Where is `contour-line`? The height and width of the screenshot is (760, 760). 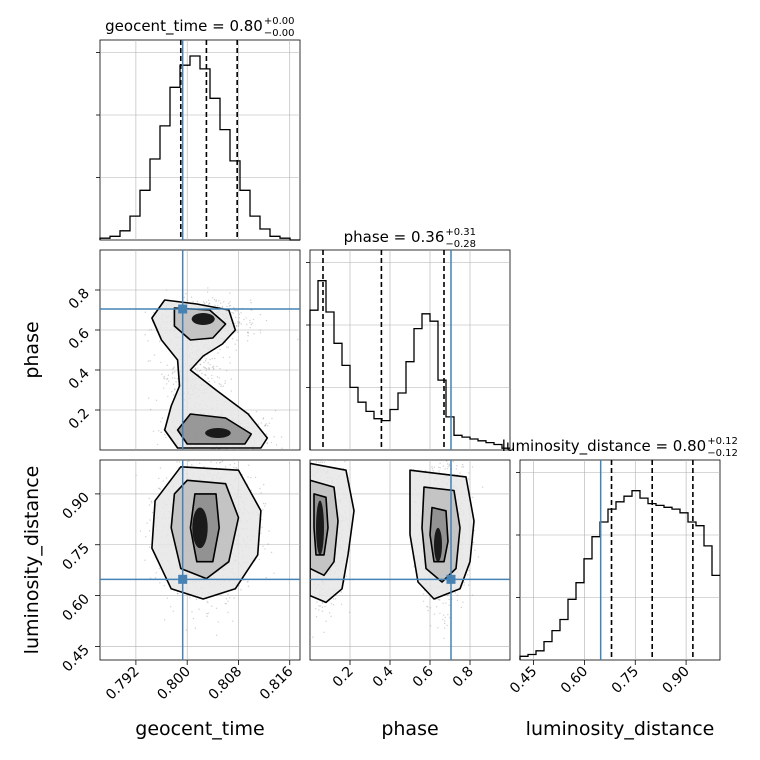 contour-line is located at coordinates (200, 324).